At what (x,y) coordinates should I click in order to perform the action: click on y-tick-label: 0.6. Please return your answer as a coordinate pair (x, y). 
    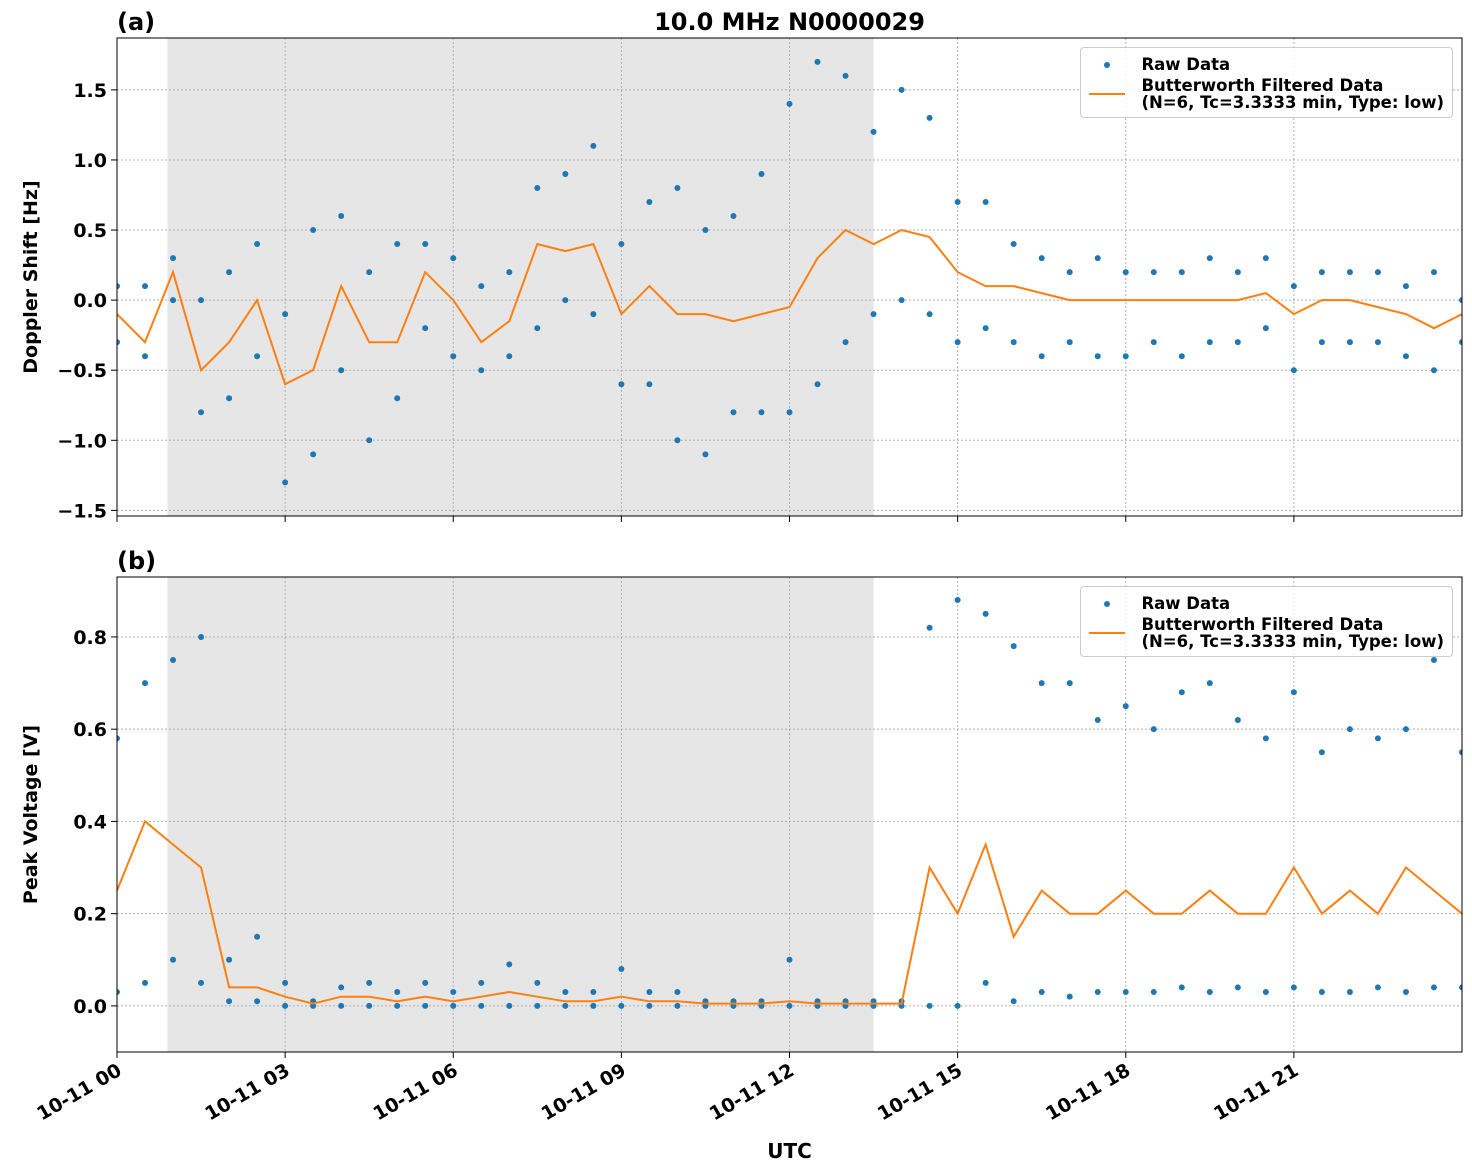
    Looking at the image, I should click on (90, 730).